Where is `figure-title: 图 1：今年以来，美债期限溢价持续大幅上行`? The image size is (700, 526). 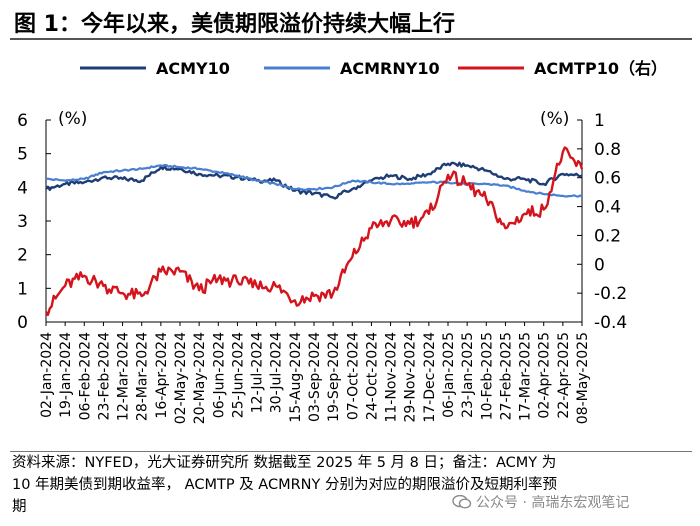
figure-title: 图 1：今年以来，美债期限溢价持续大幅上行 is located at coordinates (234, 24).